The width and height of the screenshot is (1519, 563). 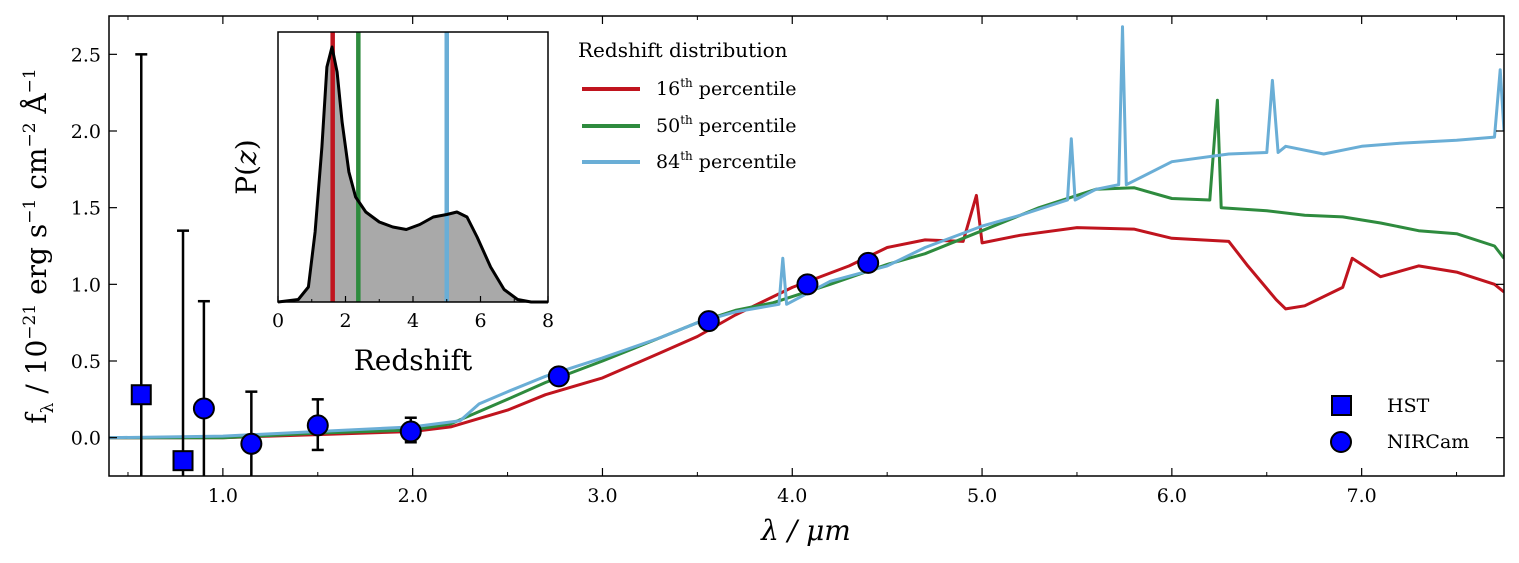 What do you see at coordinates (726, 88) in the screenshot?
I see `legend-label-16th: 16th percentile` at bounding box center [726, 88].